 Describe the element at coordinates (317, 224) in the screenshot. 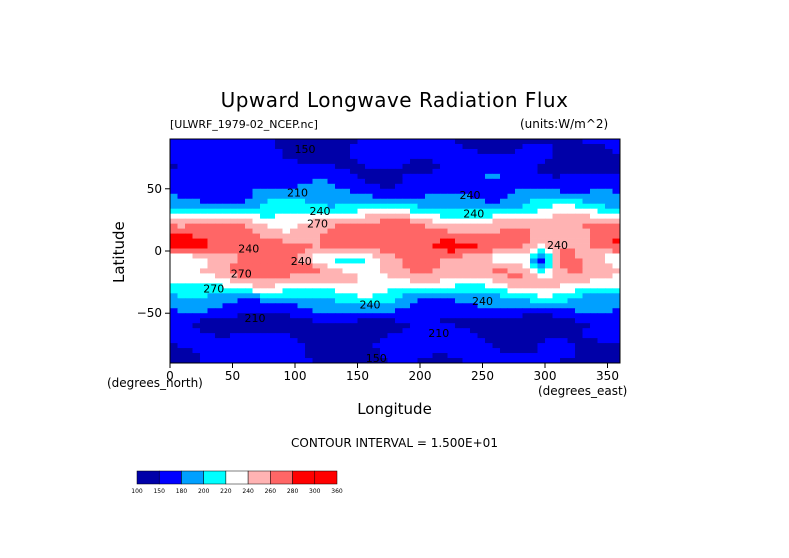

I see `contour-label: 270` at that location.